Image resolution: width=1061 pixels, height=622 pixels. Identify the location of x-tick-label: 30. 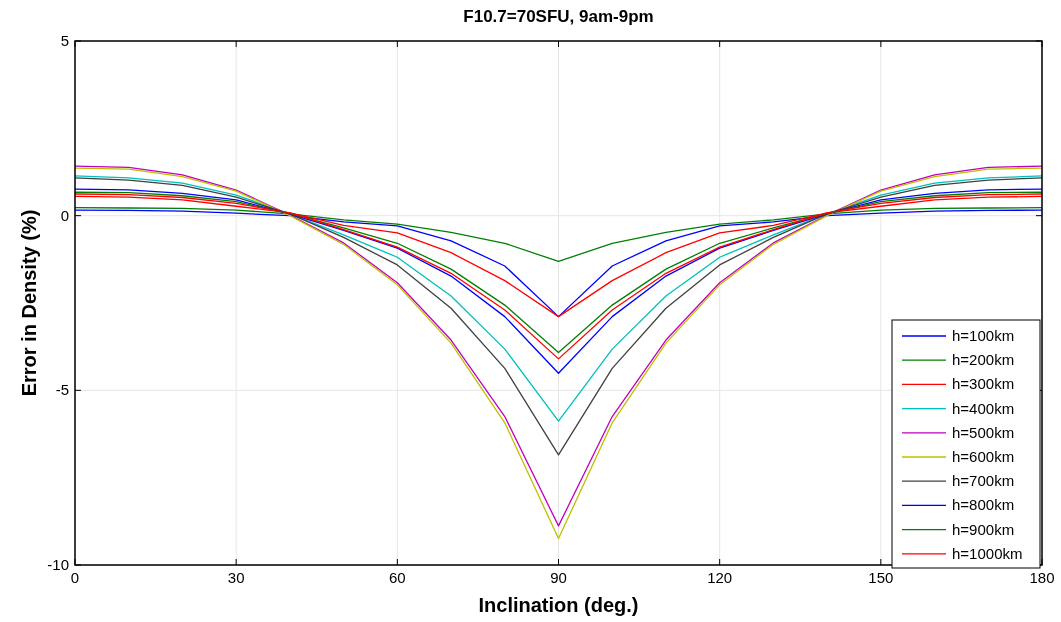
(236, 577).